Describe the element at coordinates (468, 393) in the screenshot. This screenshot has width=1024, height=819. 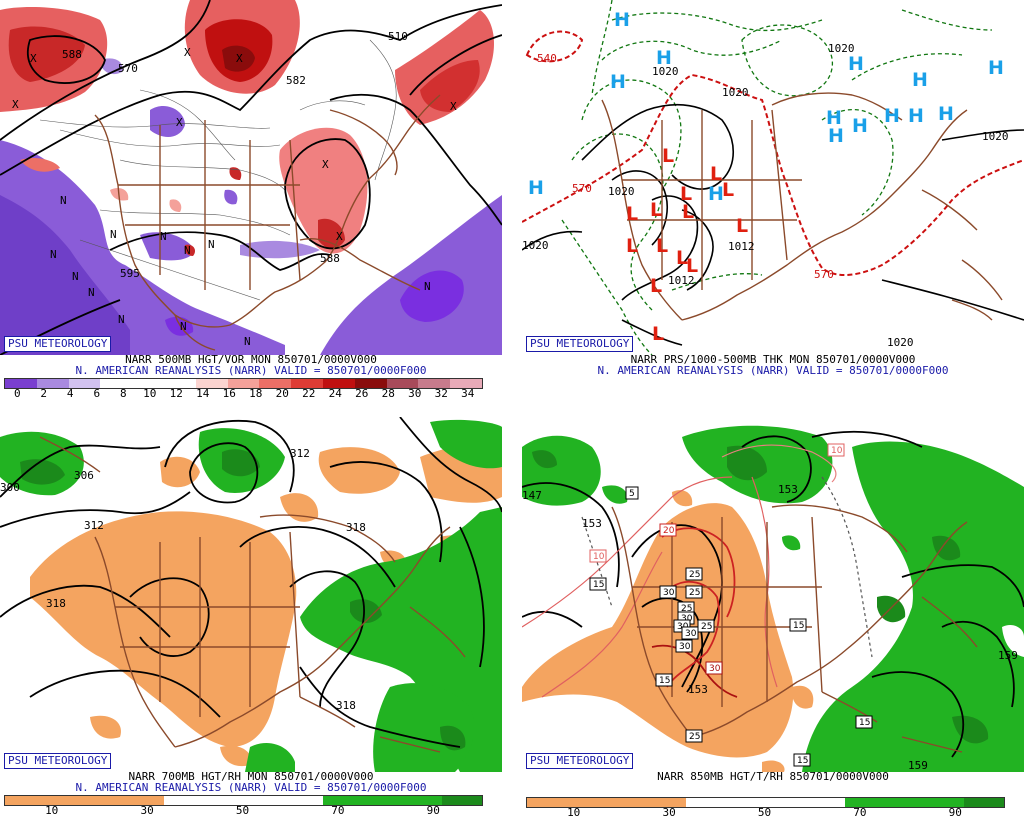
I see `colorbar-tick-label: 34` at that location.